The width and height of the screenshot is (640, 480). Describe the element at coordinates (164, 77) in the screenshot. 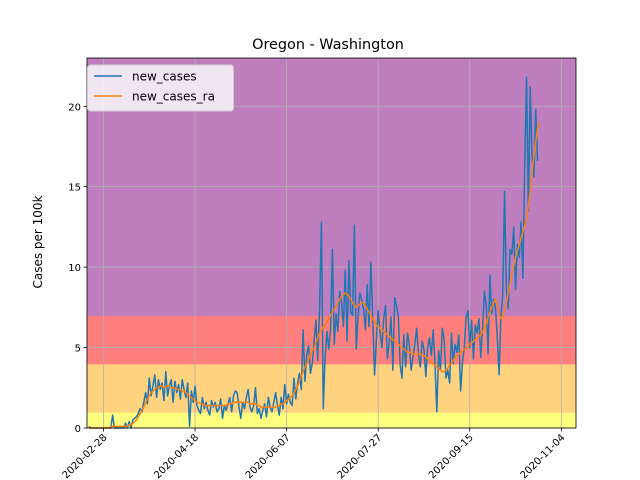

I see `legend-label-new_cases: new_cases` at that location.